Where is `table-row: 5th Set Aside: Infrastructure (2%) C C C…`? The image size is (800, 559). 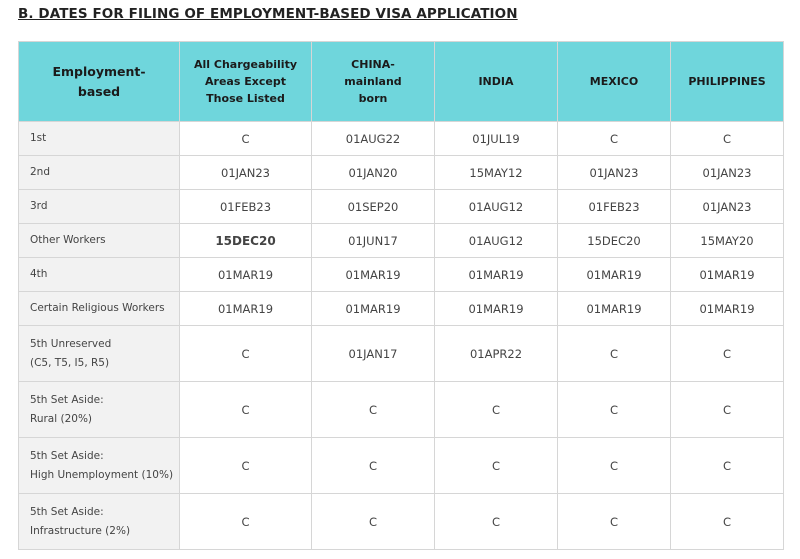 table-row: 5th Set Aside: Infrastructure (2%) C C C… is located at coordinates (401, 521).